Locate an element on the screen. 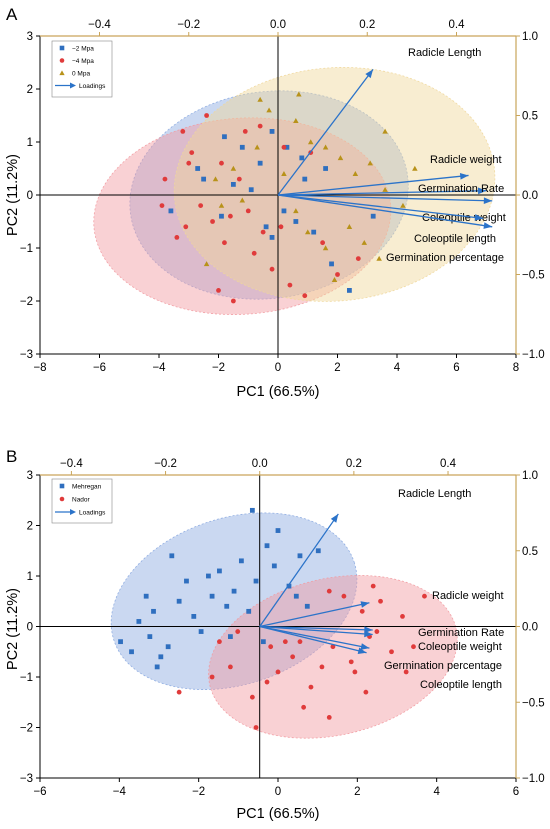 The height and width of the screenshot is (829, 550). loading-label: Germination Rate is located at coordinates (461, 189).